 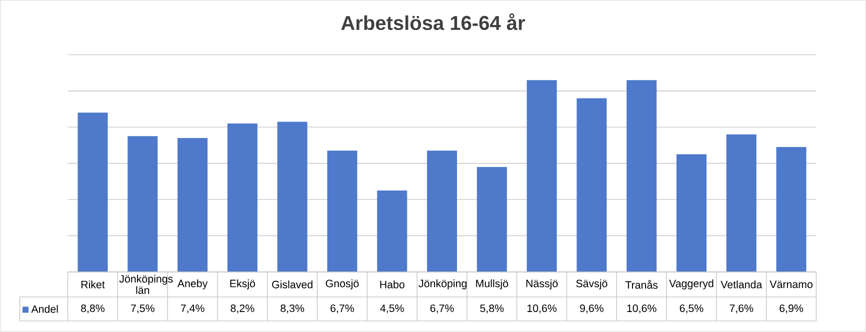 What do you see at coordinates (93, 309) in the screenshot?
I see `data-label: 8,8%` at bounding box center [93, 309].